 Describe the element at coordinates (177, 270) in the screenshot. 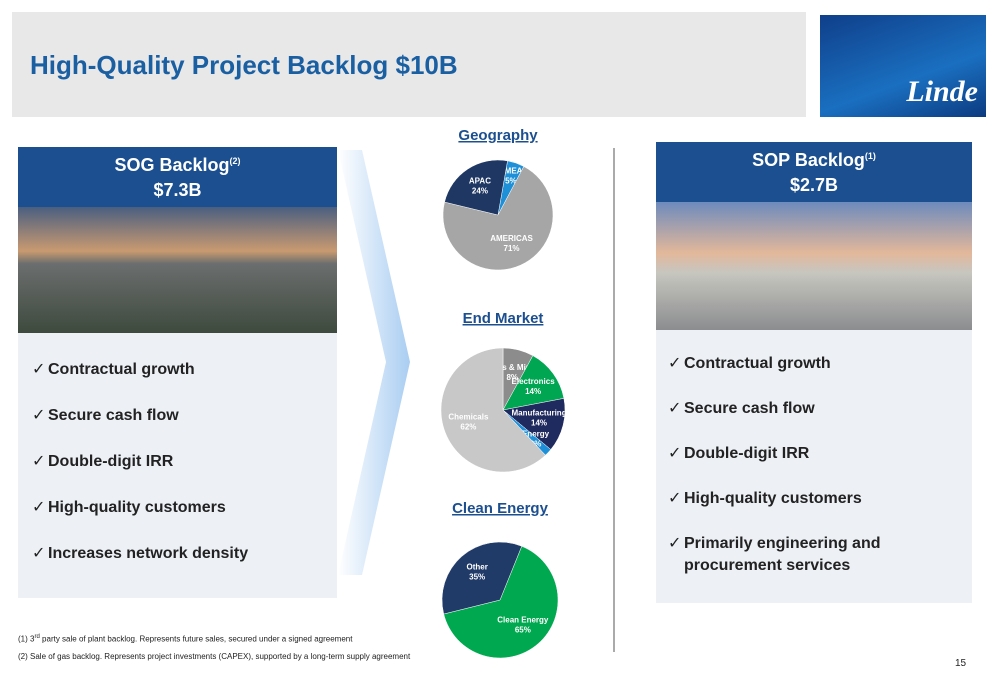

I see `sog-photo` at that location.